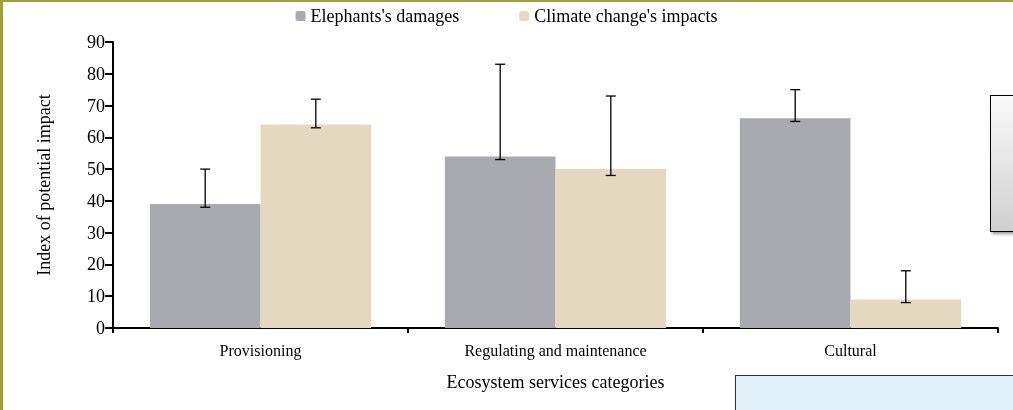 Image resolution: width=1013 pixels, height=410 pixels. What do you see at coordinates (851, 350) in the screenshot?
I see `x-tick-label: Cultural` at bounding box center [851, 350].